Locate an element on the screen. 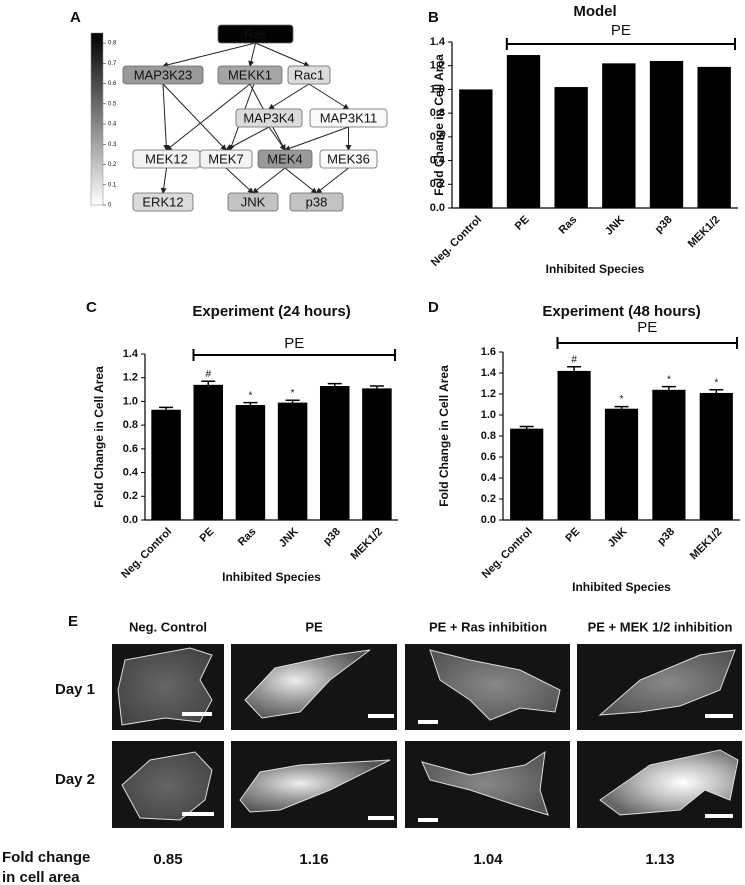 Image resolution: width=745 pixels, height=885 pixels. x-tick-label: p38 is located at coordinates (664, 225).